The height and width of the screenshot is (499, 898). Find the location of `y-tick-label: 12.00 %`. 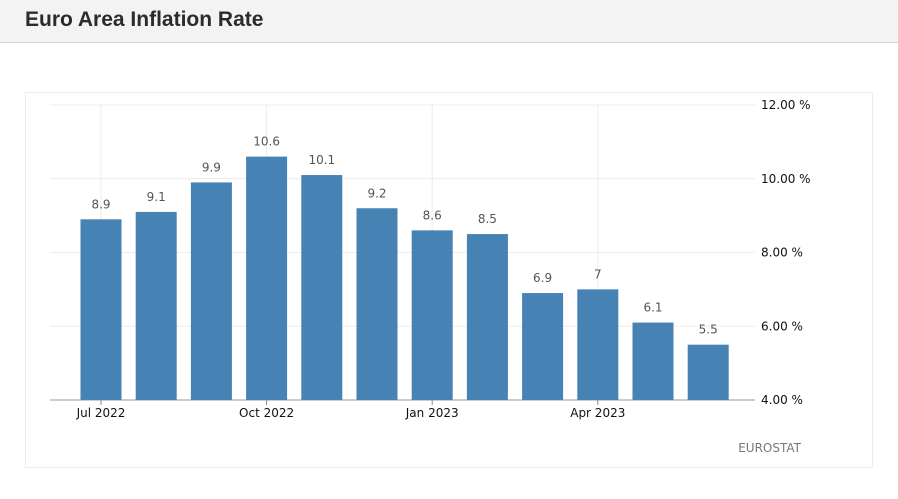

y-tick-label: 12.00 % is located at coordinates (786, 105).